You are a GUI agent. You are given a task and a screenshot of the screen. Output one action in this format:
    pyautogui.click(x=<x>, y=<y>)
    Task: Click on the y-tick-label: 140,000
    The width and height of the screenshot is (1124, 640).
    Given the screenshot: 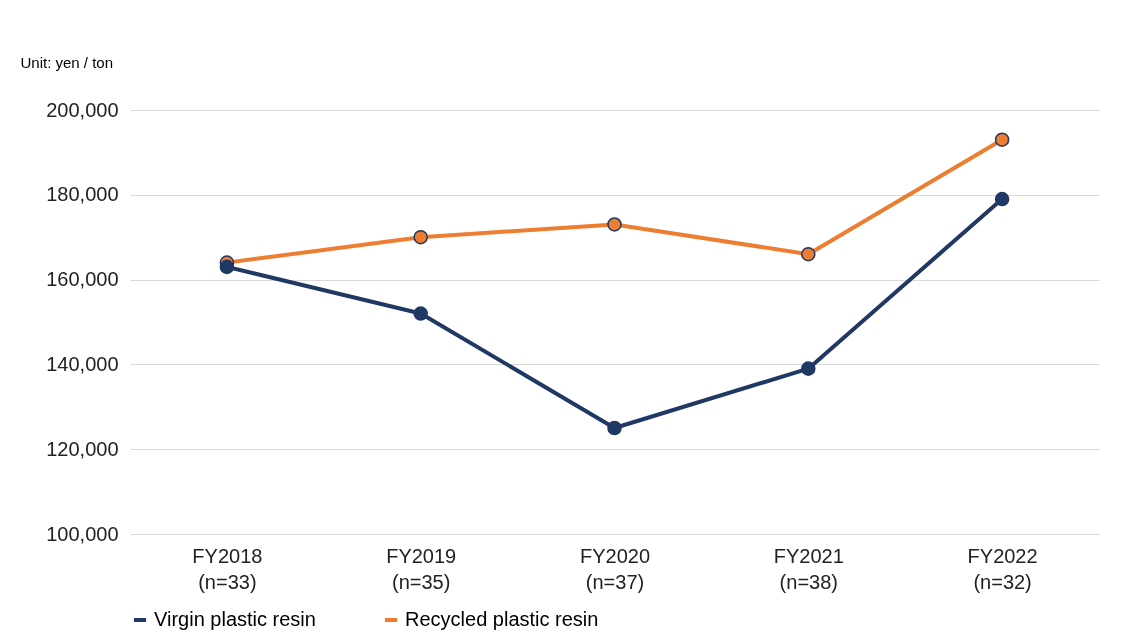 What is the action you would take?
    pyautogui.click(x=82, y=363)
    